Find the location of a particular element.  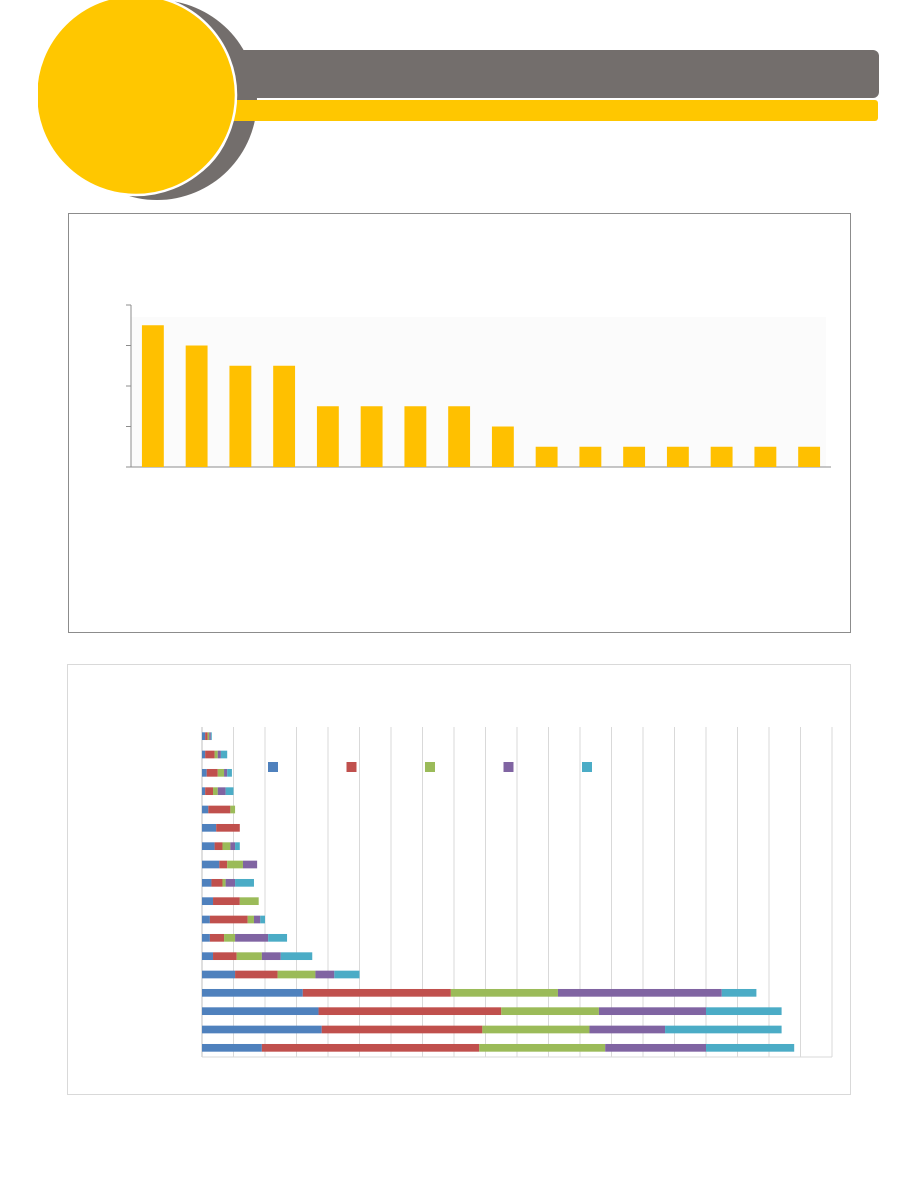

vertical-bar-chart is located at coordinates (478, 386).